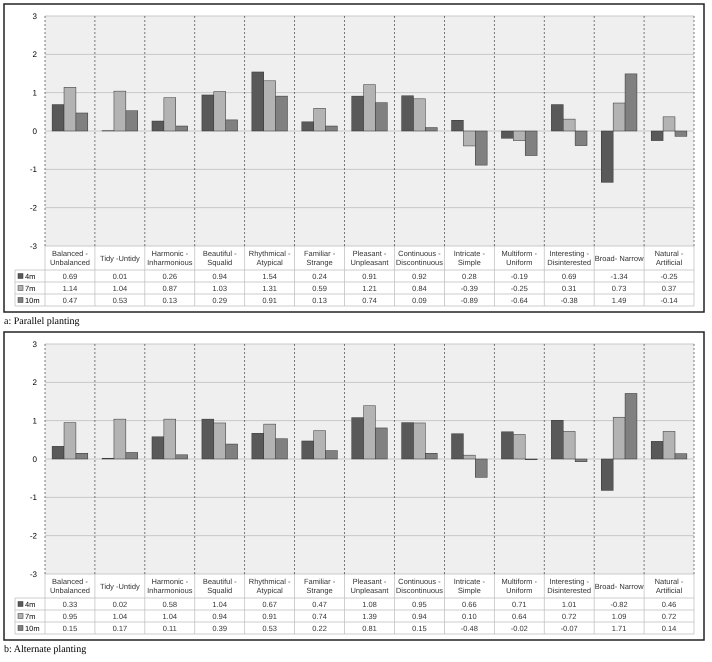  I want to click on text: b: Alternate planting, so click(45, 649).